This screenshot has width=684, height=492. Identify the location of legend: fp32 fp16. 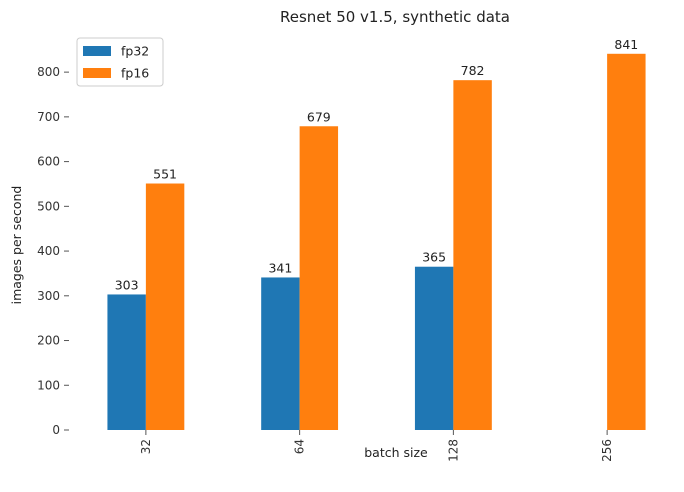
(120, 62).